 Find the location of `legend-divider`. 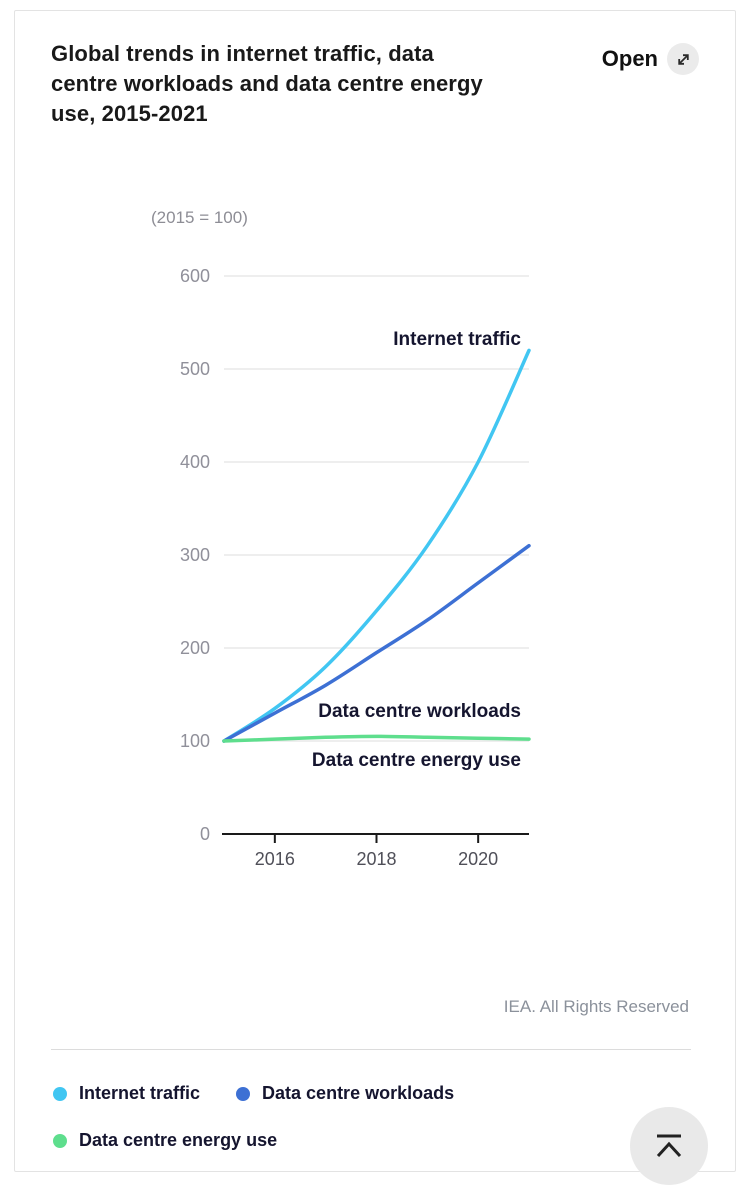

legend-divider is located at coordinates (371, 1049).